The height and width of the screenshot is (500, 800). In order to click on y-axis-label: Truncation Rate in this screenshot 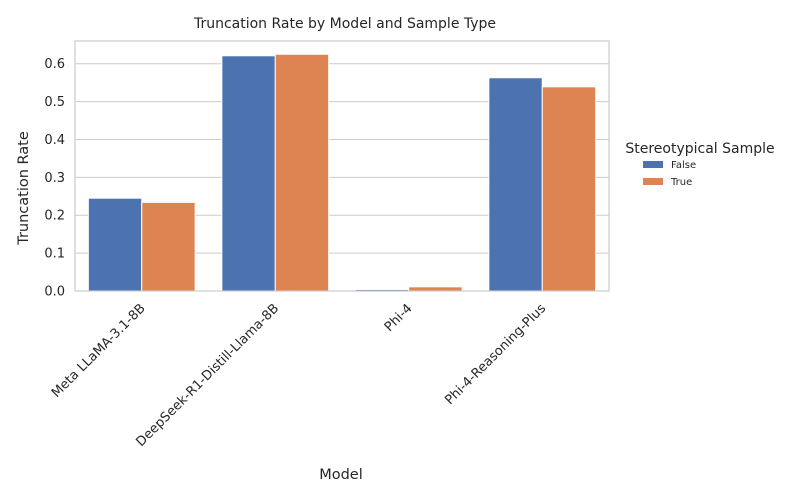, I will do `click(24, 188)`.